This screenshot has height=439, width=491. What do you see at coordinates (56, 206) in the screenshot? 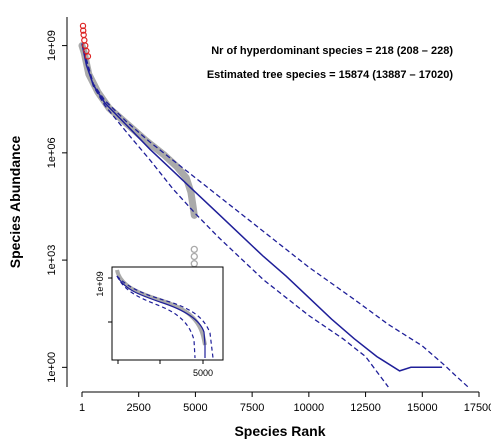
I see `y-ticks: 1e+00 1e+03 1e+06 1e+09` at bounding box center [56, 206].